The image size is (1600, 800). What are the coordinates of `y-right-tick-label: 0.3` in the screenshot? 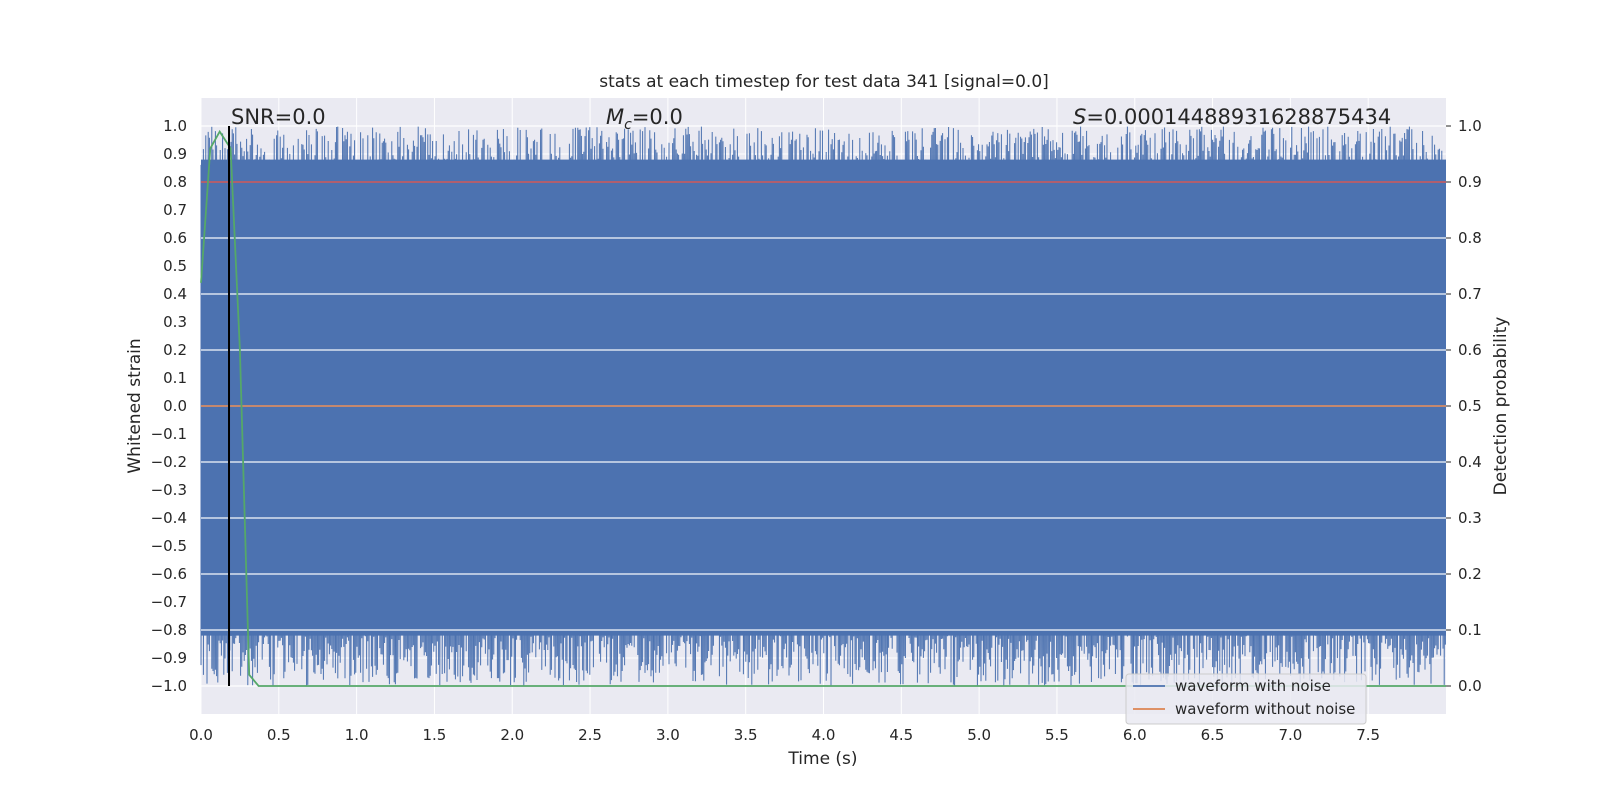 It's located at (1470, 518).